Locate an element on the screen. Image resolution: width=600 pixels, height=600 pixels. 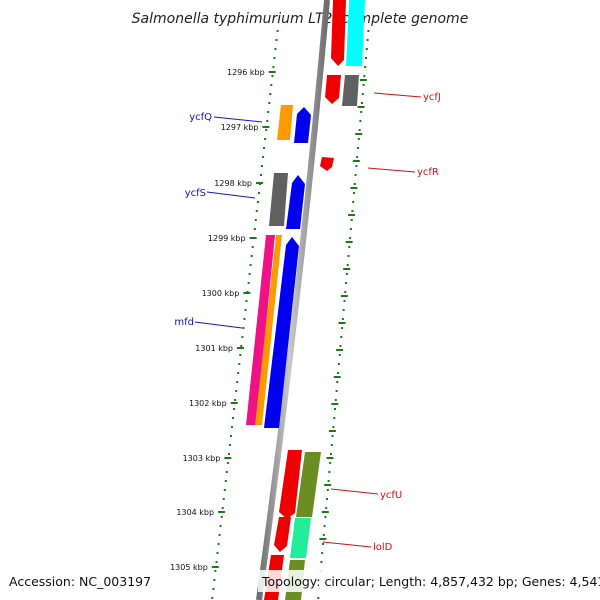
accession-text: Accession: NC_003197 is located at coordinates (80, 581).